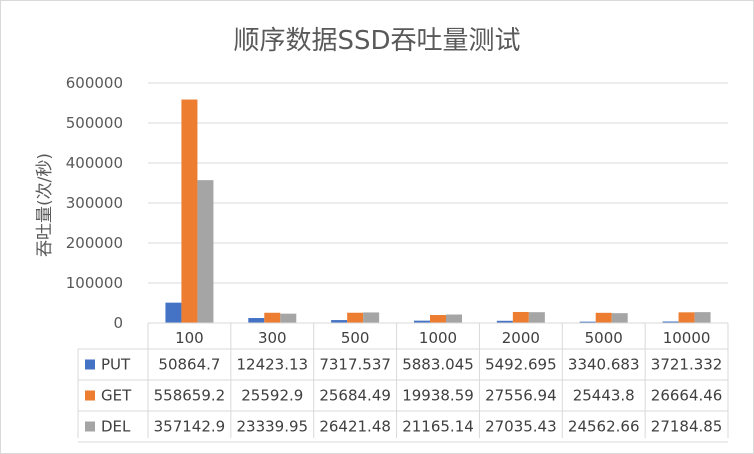 This screenshot has height=454, width=754. I want to click on legend-label-put: PUT, so click(116, 365).